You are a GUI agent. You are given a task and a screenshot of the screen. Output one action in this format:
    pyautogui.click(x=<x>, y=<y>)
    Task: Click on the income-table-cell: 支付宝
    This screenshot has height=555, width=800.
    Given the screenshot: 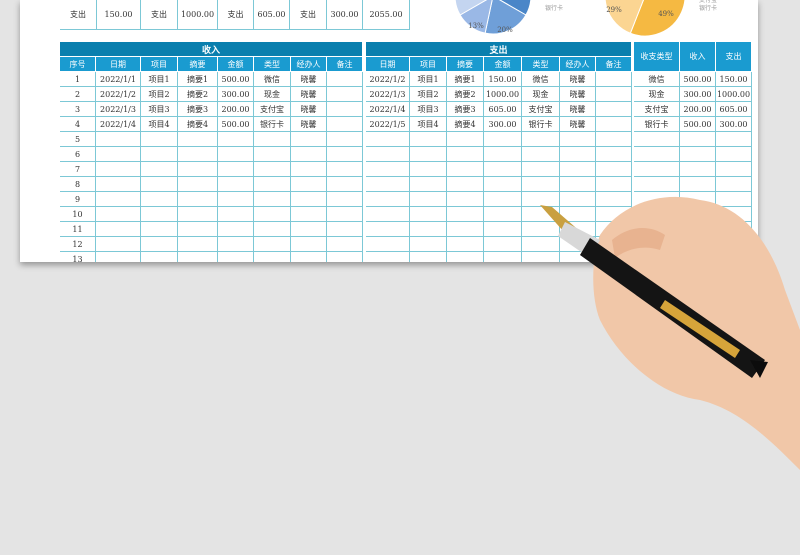 What is the action you would take?
    pyautogui.click(x=272, y=109)
    